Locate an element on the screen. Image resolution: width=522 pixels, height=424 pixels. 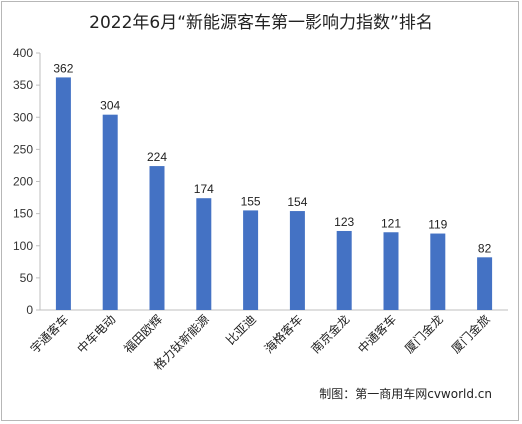
data-label: 123 is located at coordinates (344, 222).